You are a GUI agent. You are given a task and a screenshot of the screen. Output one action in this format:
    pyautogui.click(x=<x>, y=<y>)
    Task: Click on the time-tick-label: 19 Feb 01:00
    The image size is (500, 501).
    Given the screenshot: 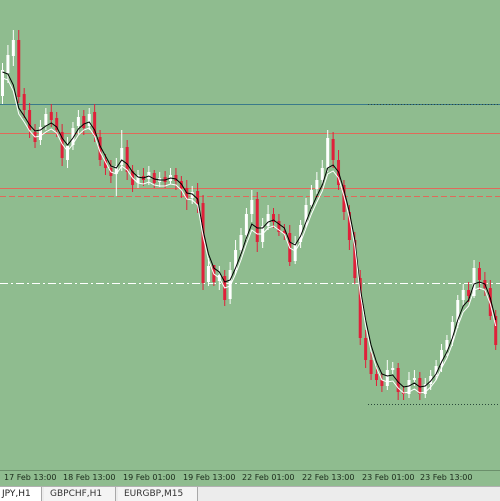 What is the action you would take?
    pyautogui.click(x=149, y=477)
    